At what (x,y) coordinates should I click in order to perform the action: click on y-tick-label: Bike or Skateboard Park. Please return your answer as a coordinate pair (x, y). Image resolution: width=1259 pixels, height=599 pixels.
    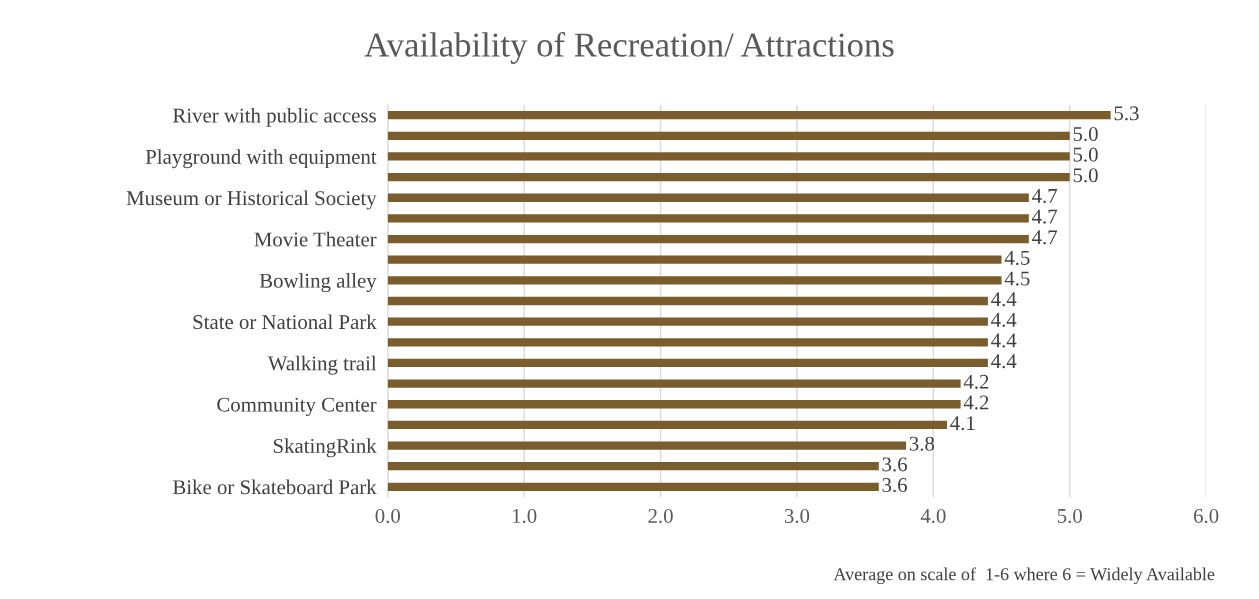
    Looking at the image, I should click on (275, 487).